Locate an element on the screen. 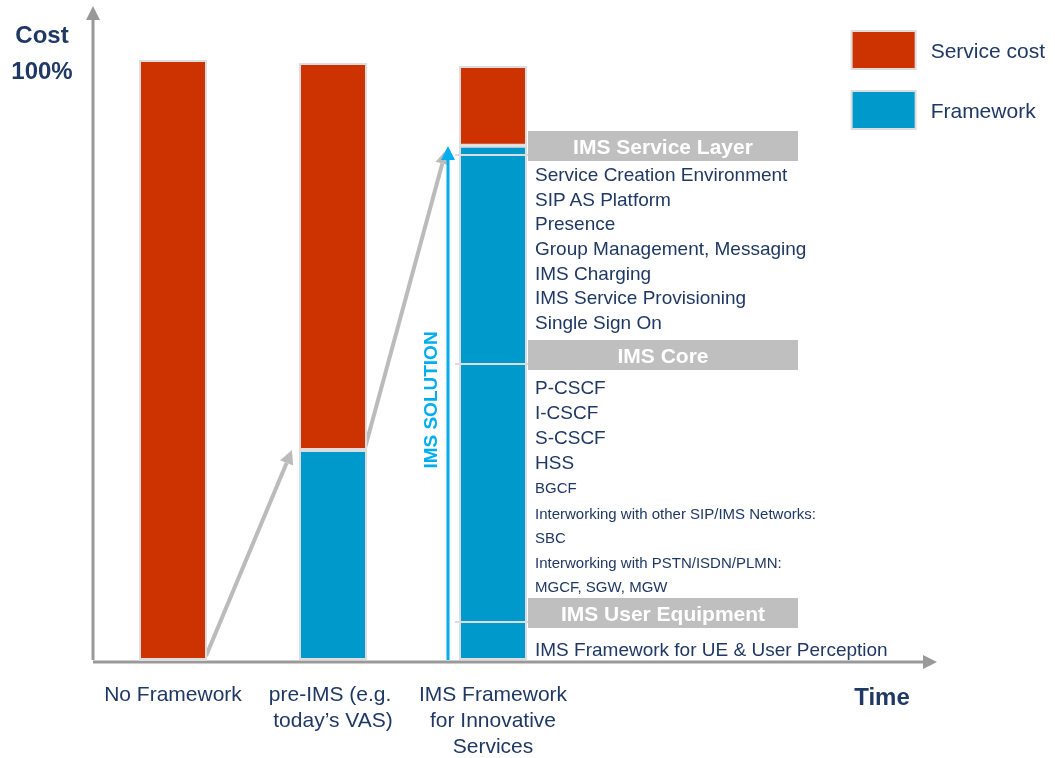  annotation: MGCF, SGW, MGW is located at coordinates (602, 586).